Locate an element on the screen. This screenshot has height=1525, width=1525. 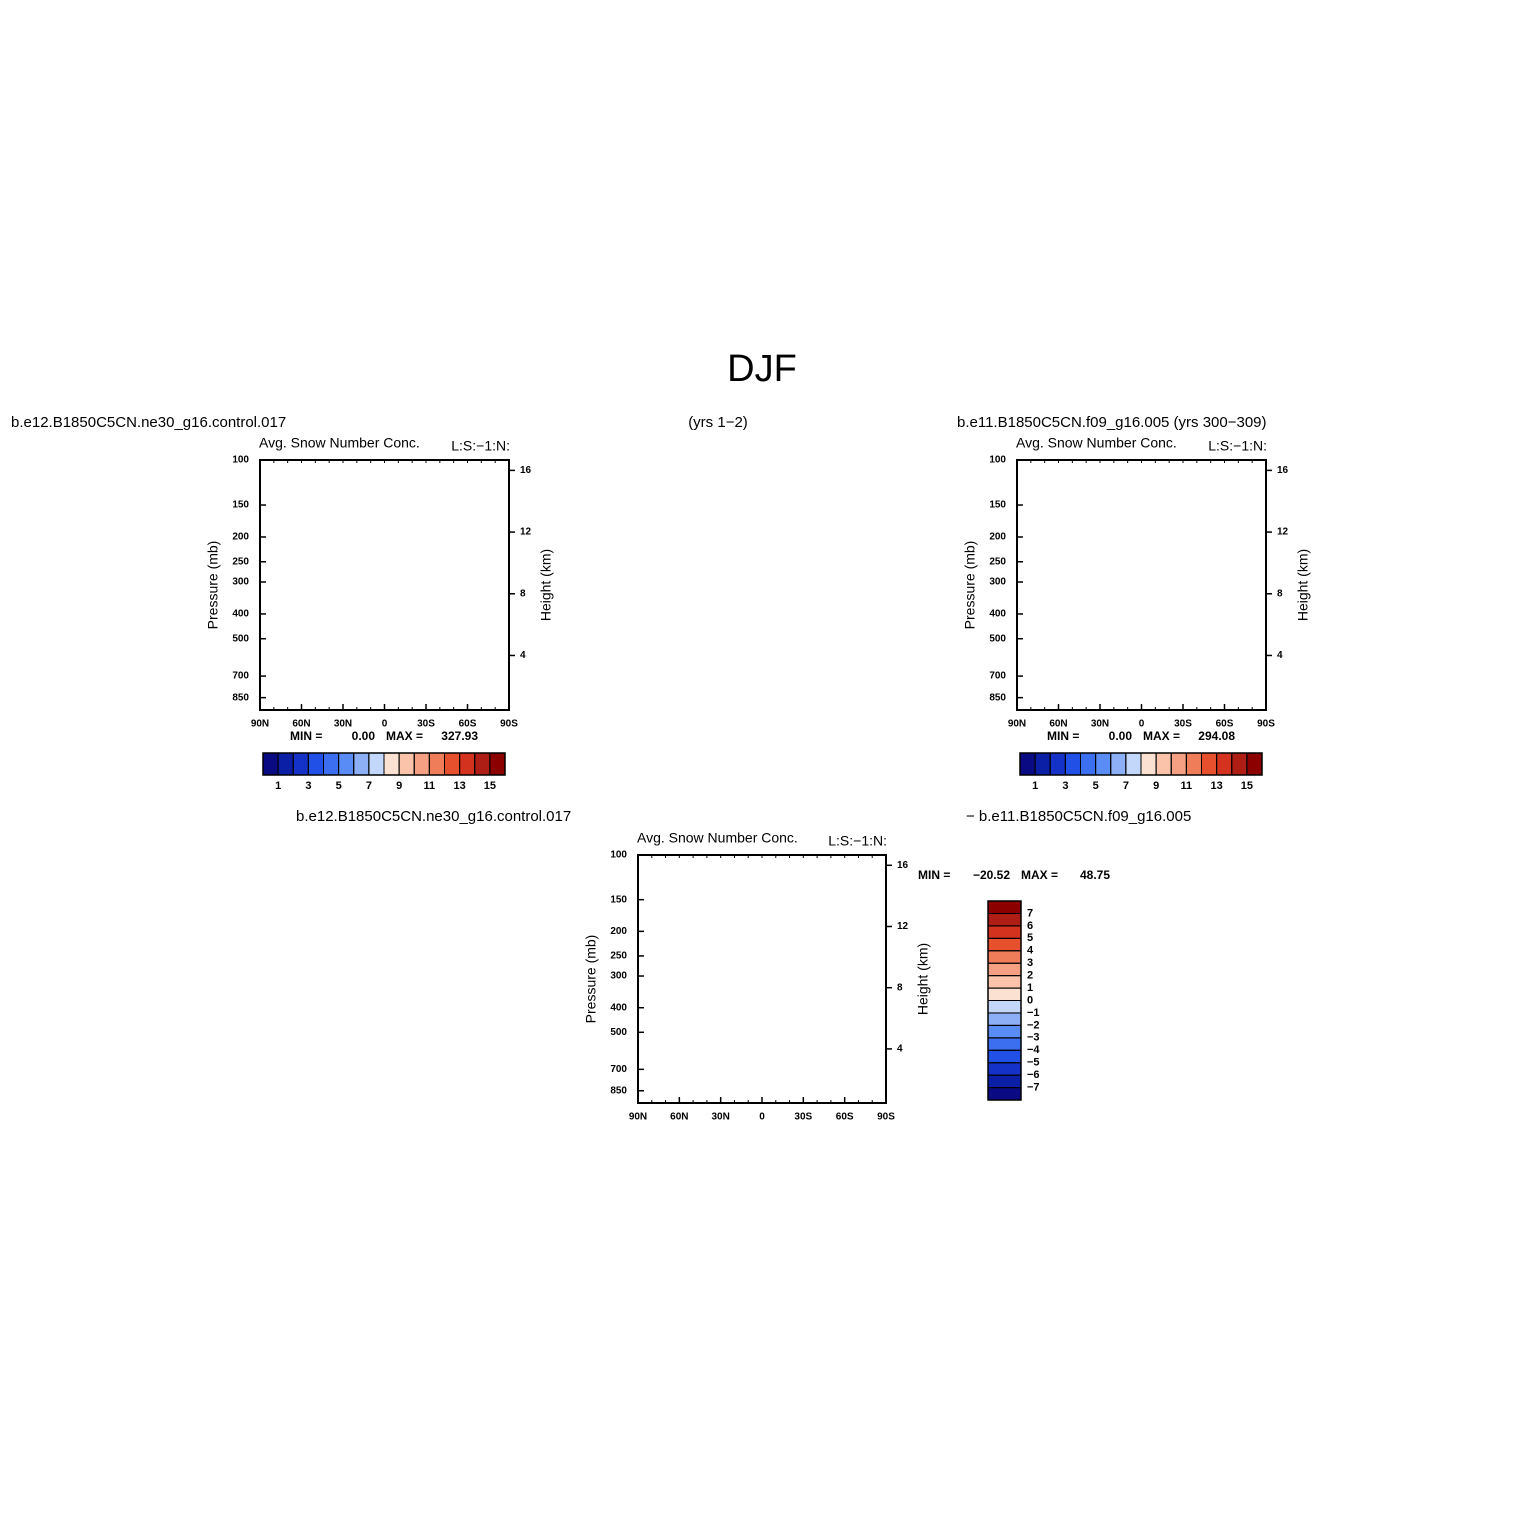
plot-title: Avg. Snow Number Conc. is located at coordinates (1096, 443).